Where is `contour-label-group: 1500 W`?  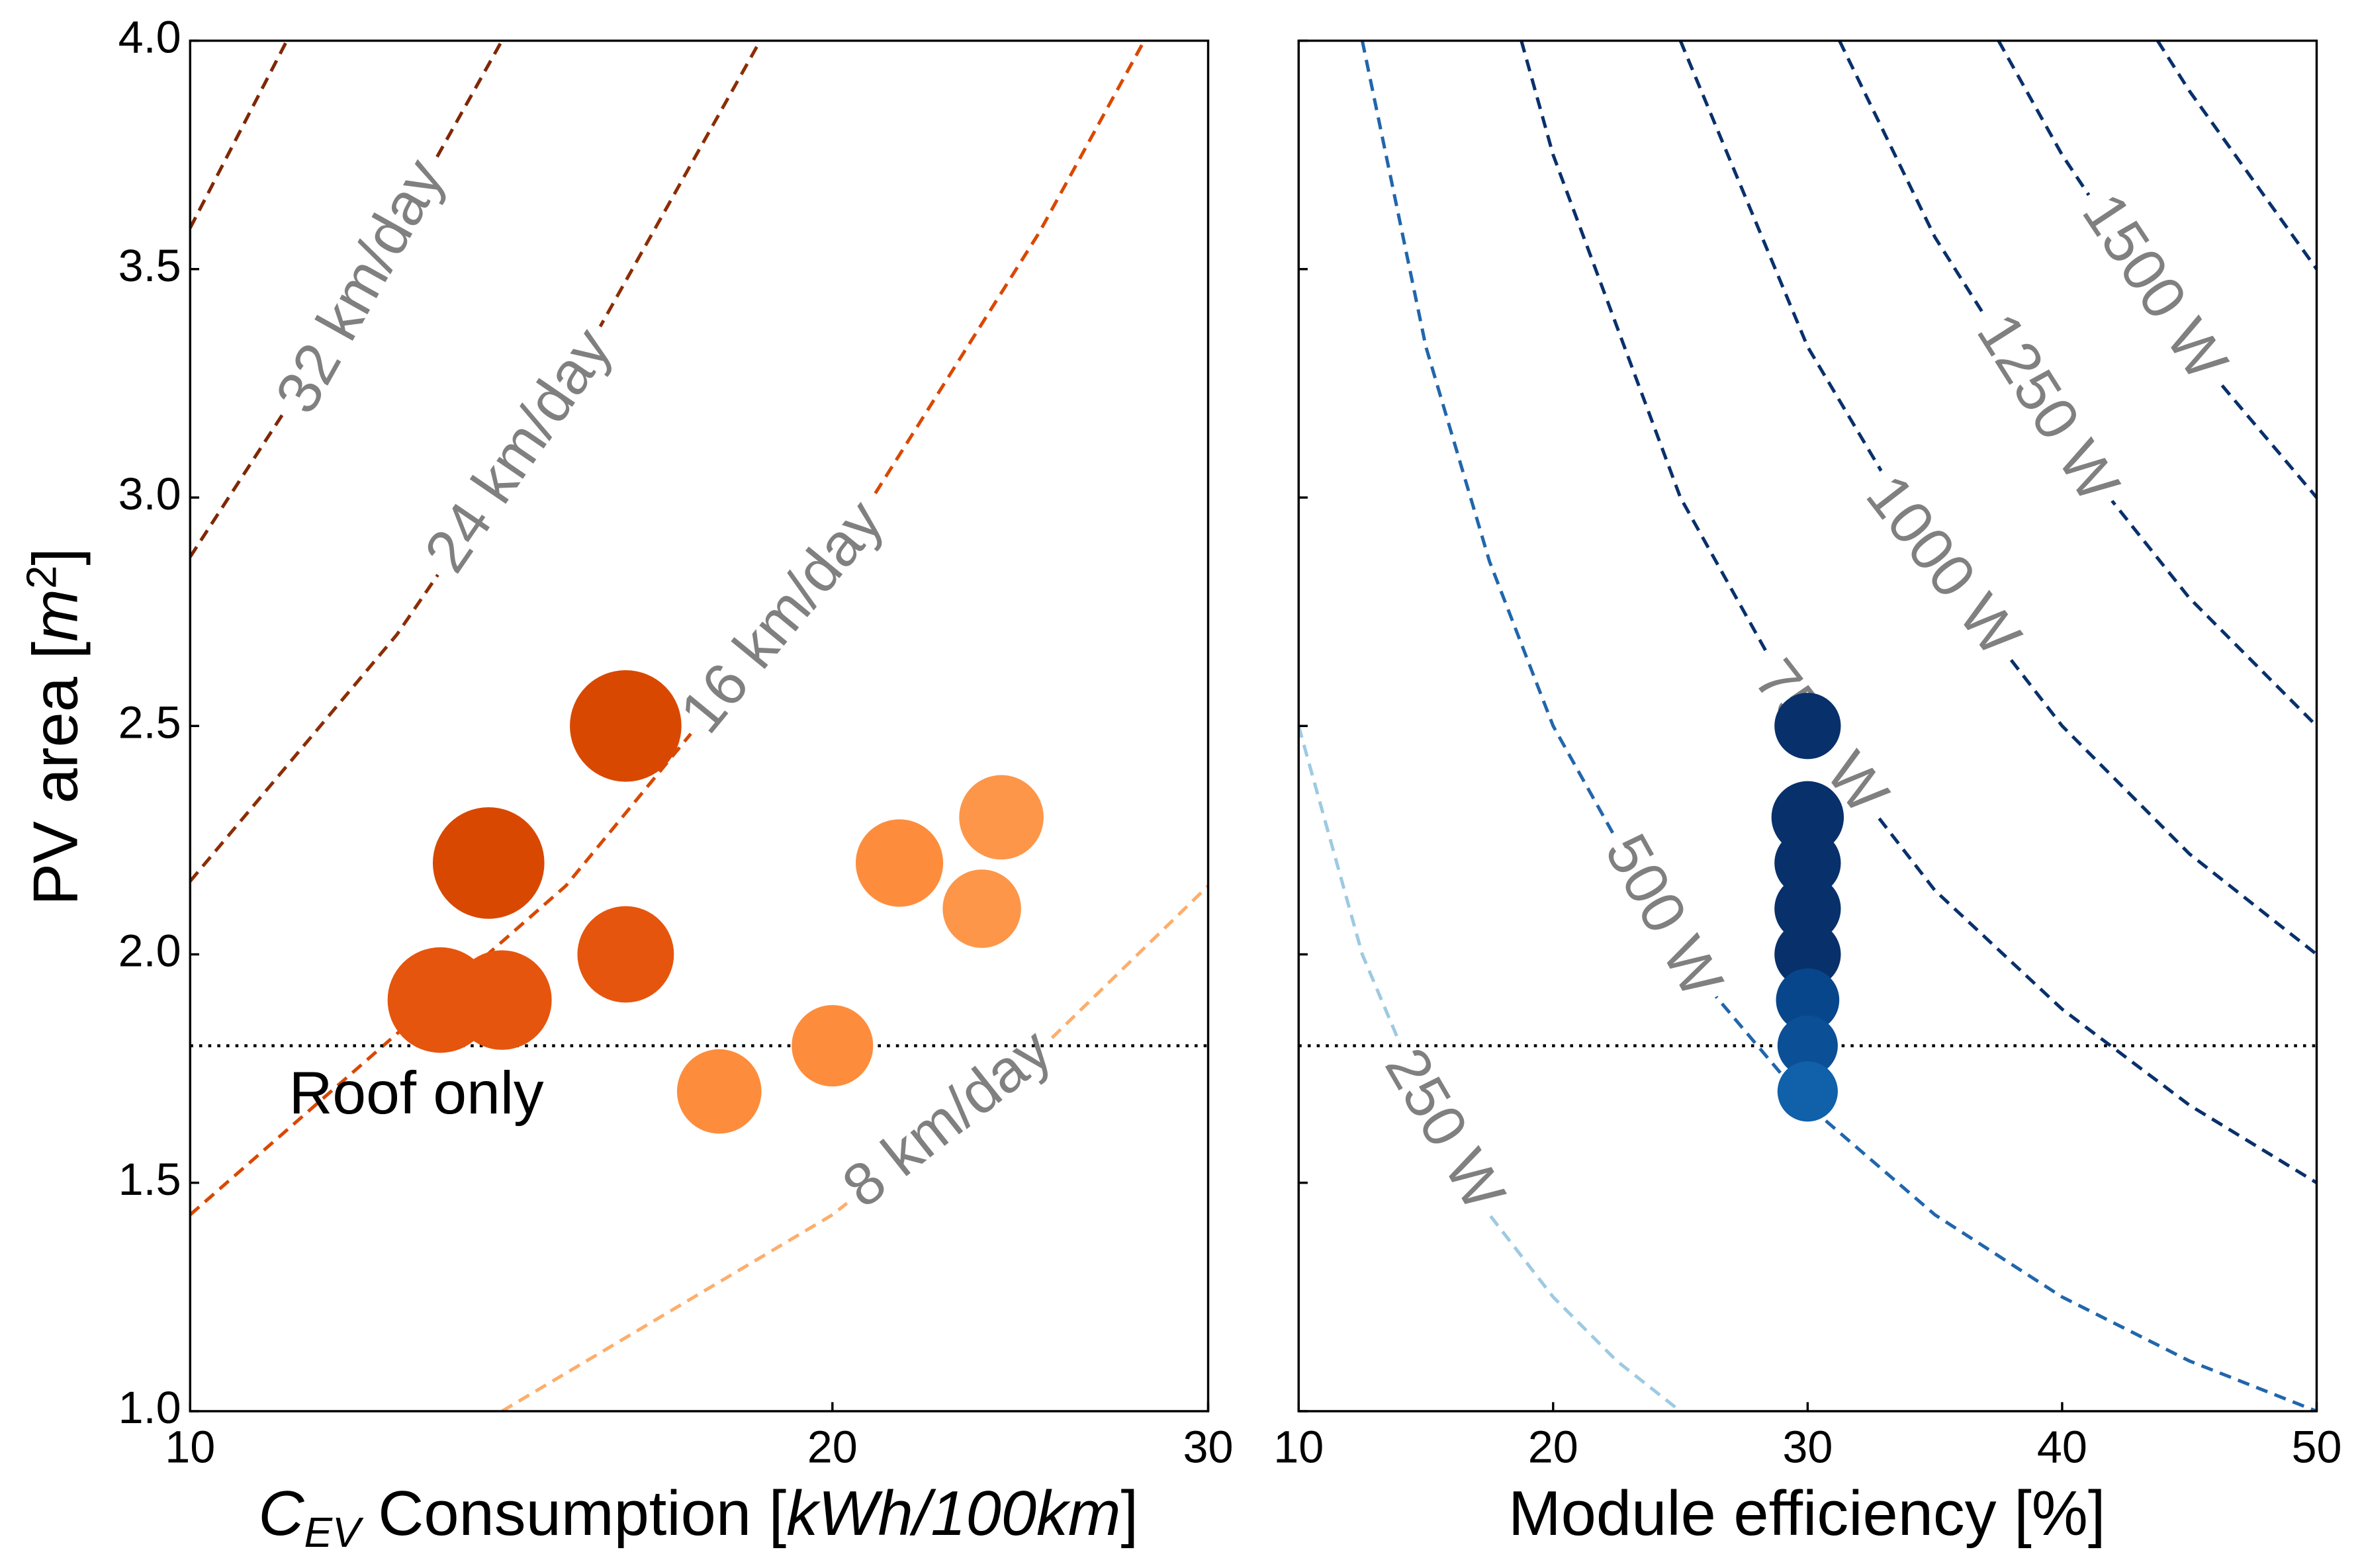
contour-label-group: 1500 W is located at coordinates (2155, 287).